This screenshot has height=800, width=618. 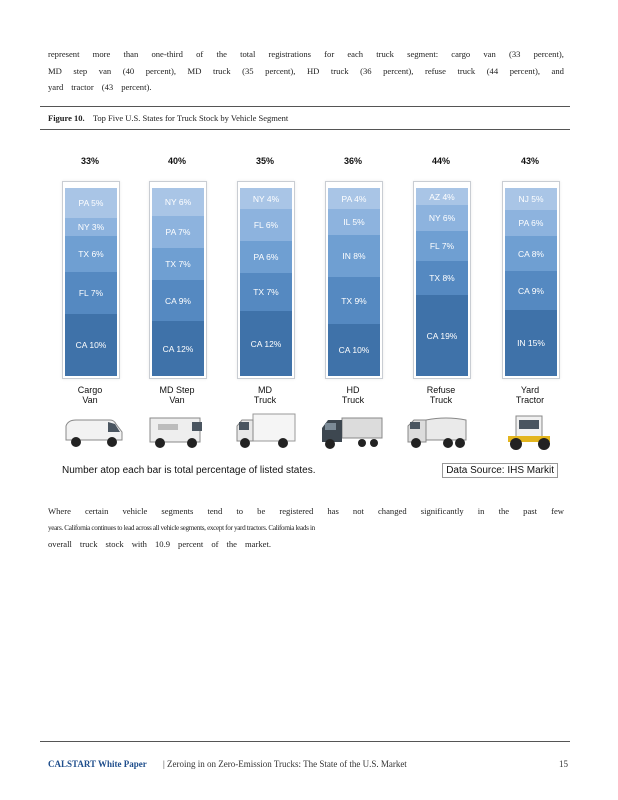 I want to click on vehicle-label: MD Step Van, so click(x=177, y=395).